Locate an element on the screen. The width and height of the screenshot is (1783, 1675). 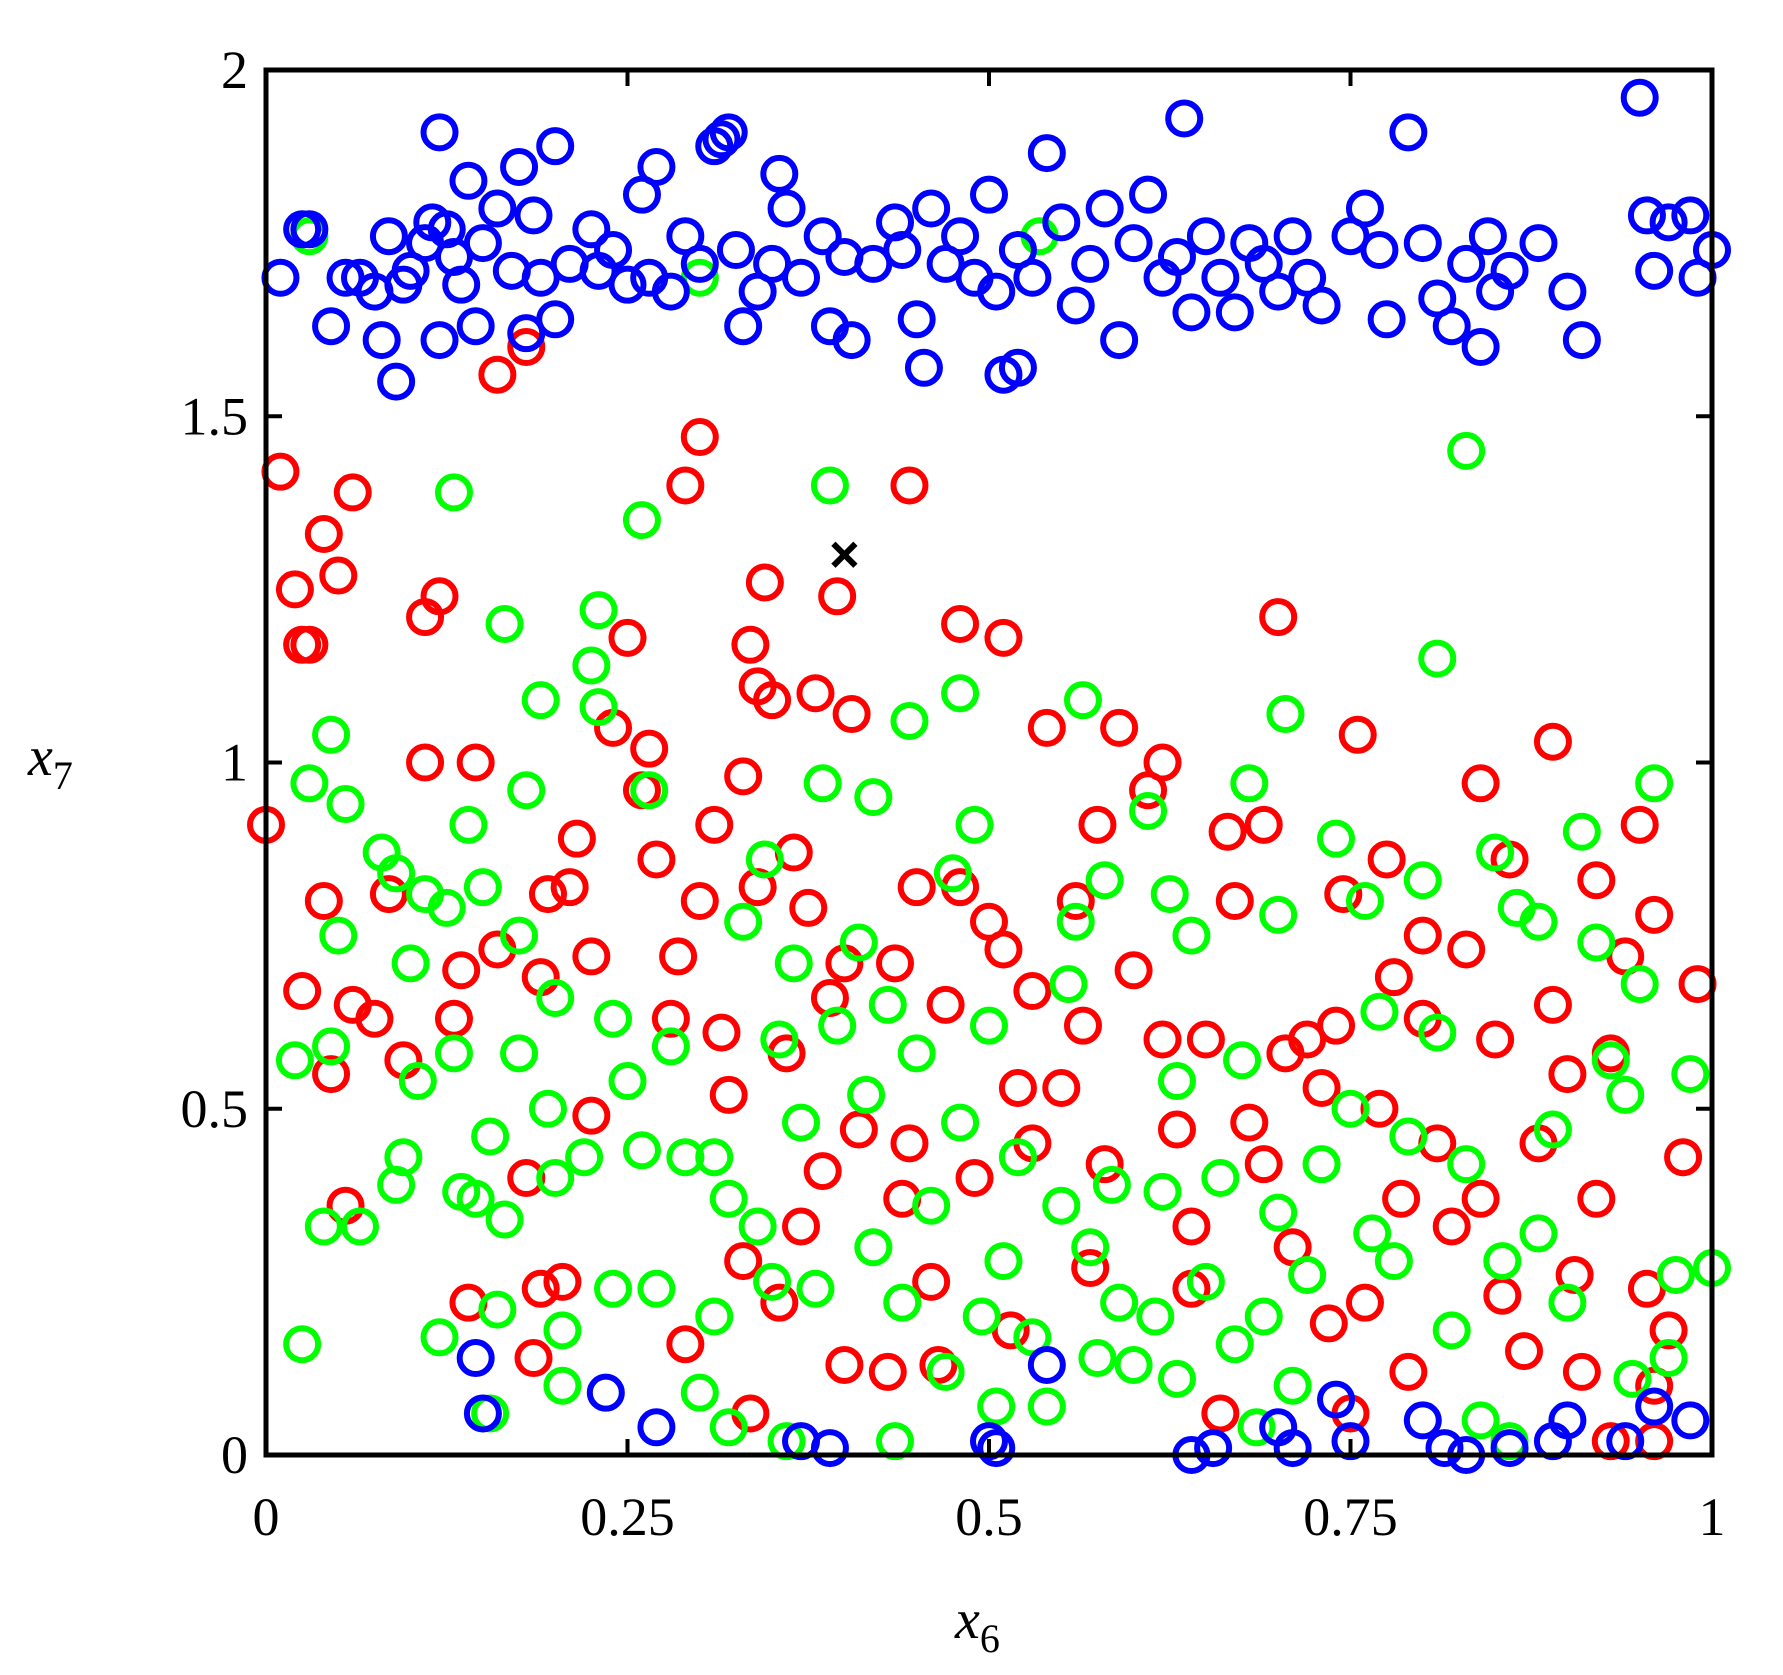
query-point-x-marker is located at coordinates (844, 554).